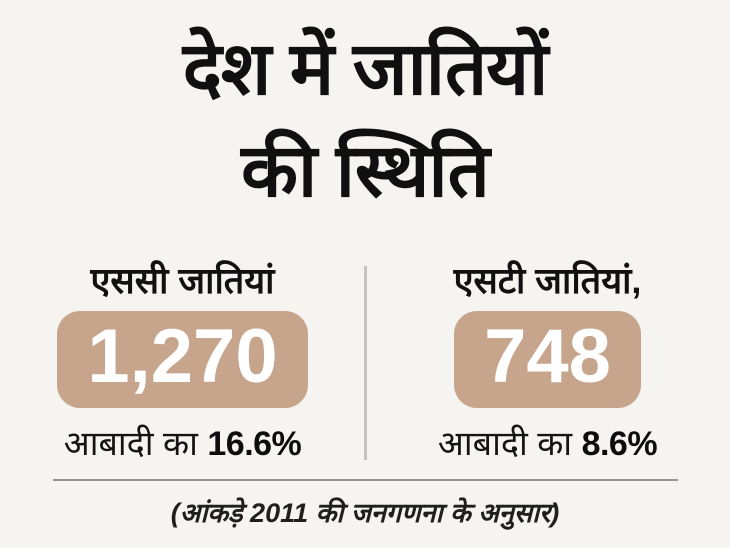 This screenshot has height=548, width=730. What do you see at coordinates (547, 356) in the screenshot?
I see `st-count-value: 748` at bounding box center [547, 356].